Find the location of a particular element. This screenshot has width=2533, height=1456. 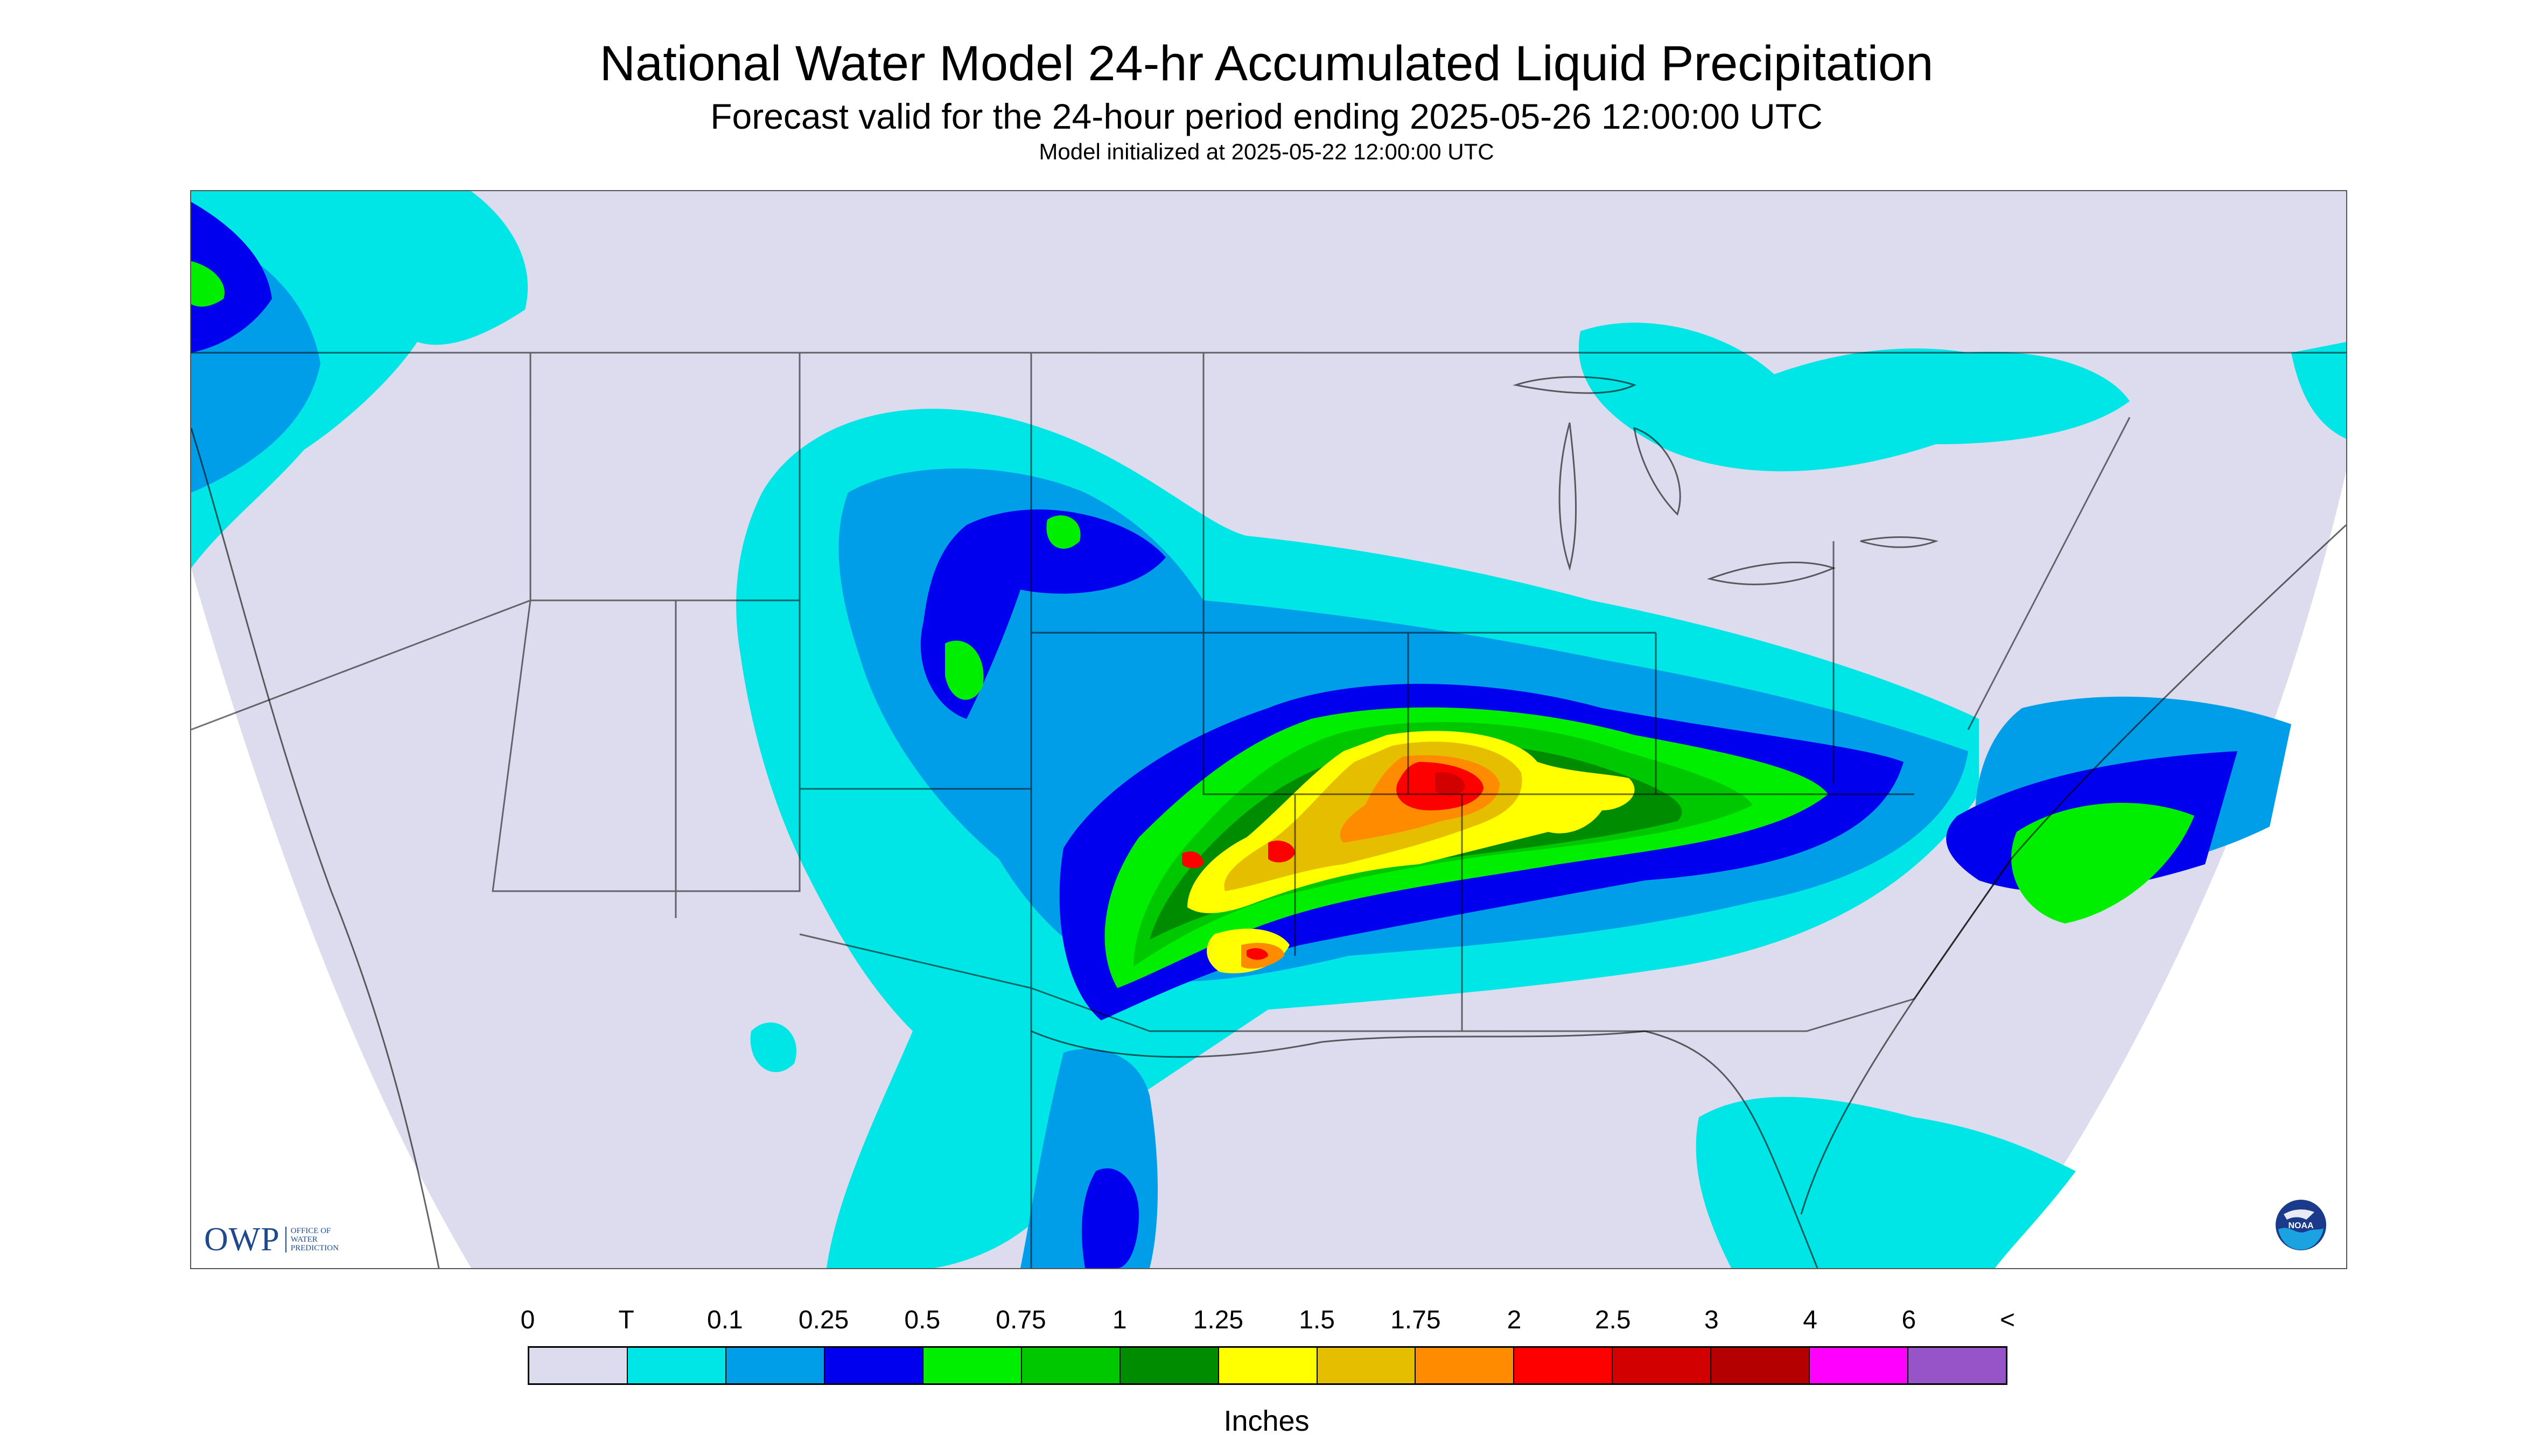

owp-logo: OWP OFFICE OF WATER PREDICTION is located at coordinates (271, 1239).